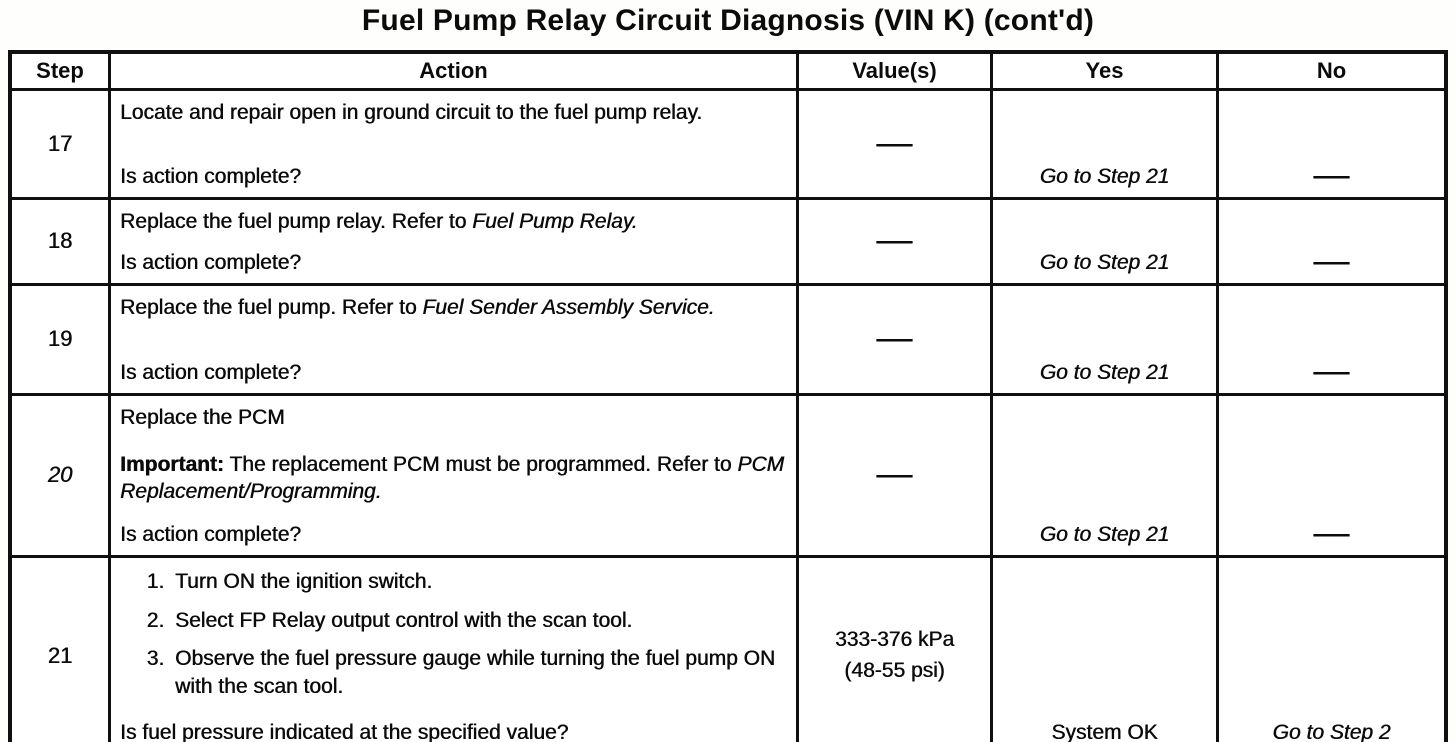 This screenshot has height=742, width=1456. What do you see at coordinates (555, 221) in the screenshot?
I see `reference-title: Fuel Pump Relay.` at bounding box center [555, 221].